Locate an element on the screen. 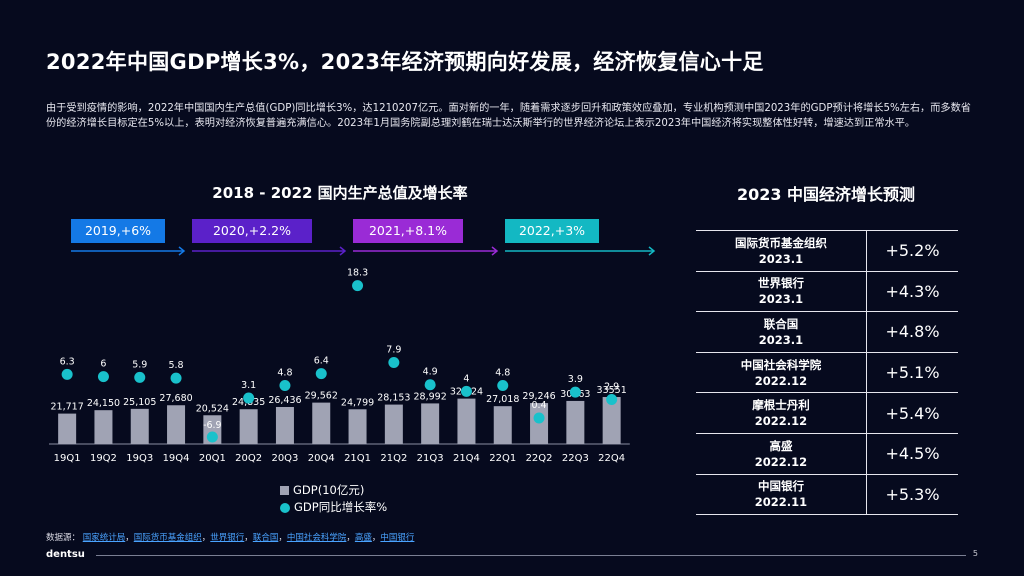 This screenshot has height=576, width=1024. page-number: 5 is located at coordinates (975, 553).